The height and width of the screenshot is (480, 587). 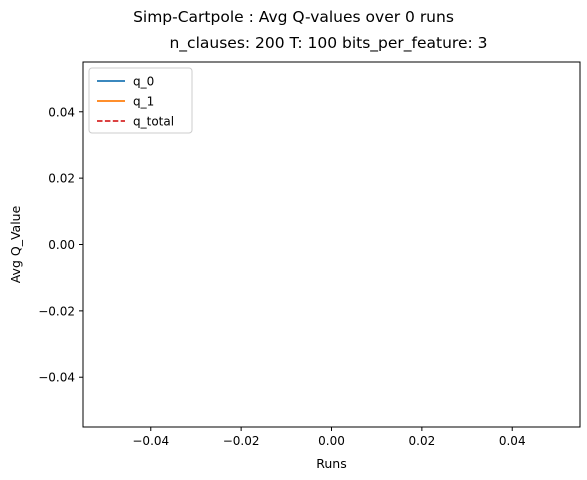 I want to click on legend-label: q_total, so click(x=153, y=122).